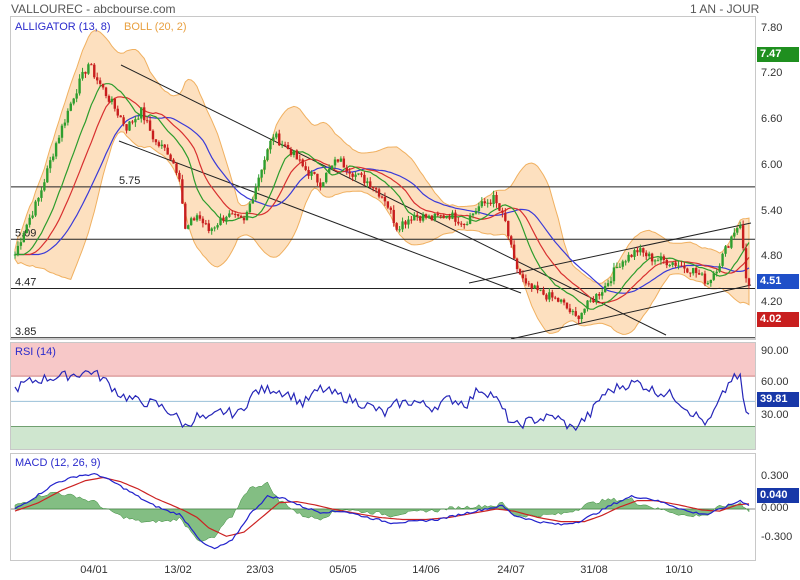  Describe the element at coordinates (155, 27) in the screenshot. I see `boll-title: BOLL (20, 2)` at that location.